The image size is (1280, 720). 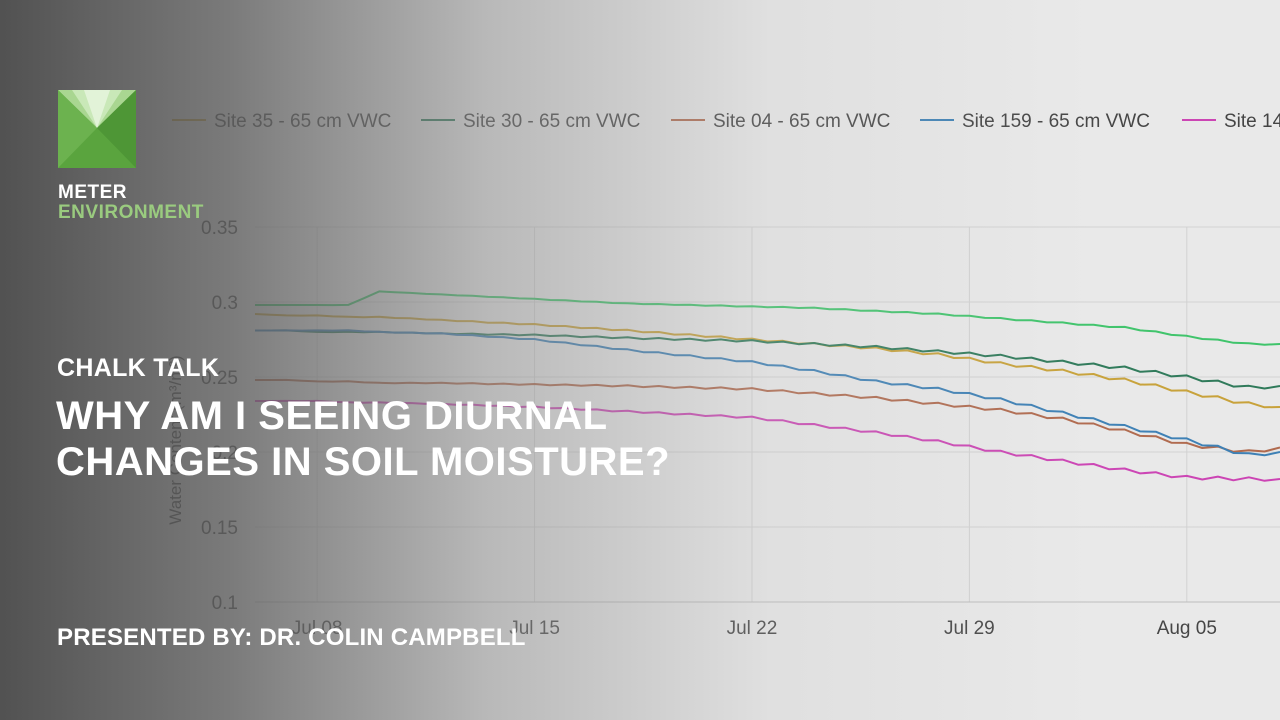 What do you see at coordinates (219, 528) in the screenshot?
I see `y-tick-label: 0.15` at bounding box center [219, 528].